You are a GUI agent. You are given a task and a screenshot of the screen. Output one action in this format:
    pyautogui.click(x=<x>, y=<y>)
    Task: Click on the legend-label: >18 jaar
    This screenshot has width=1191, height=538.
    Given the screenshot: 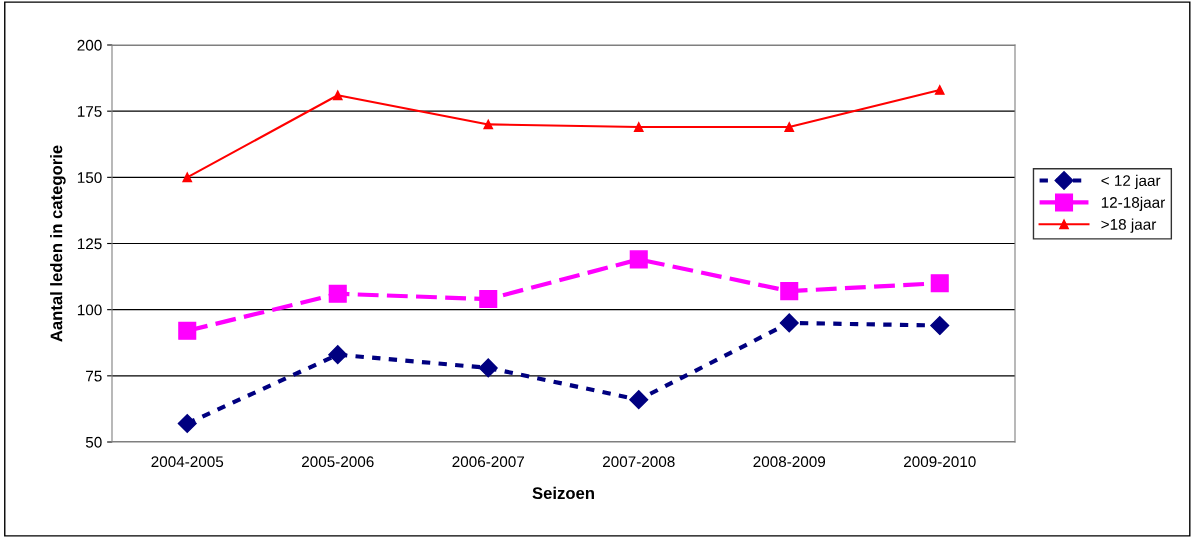 What is the action you would take?
    pyautogui.click(x=1129, y=225)
    